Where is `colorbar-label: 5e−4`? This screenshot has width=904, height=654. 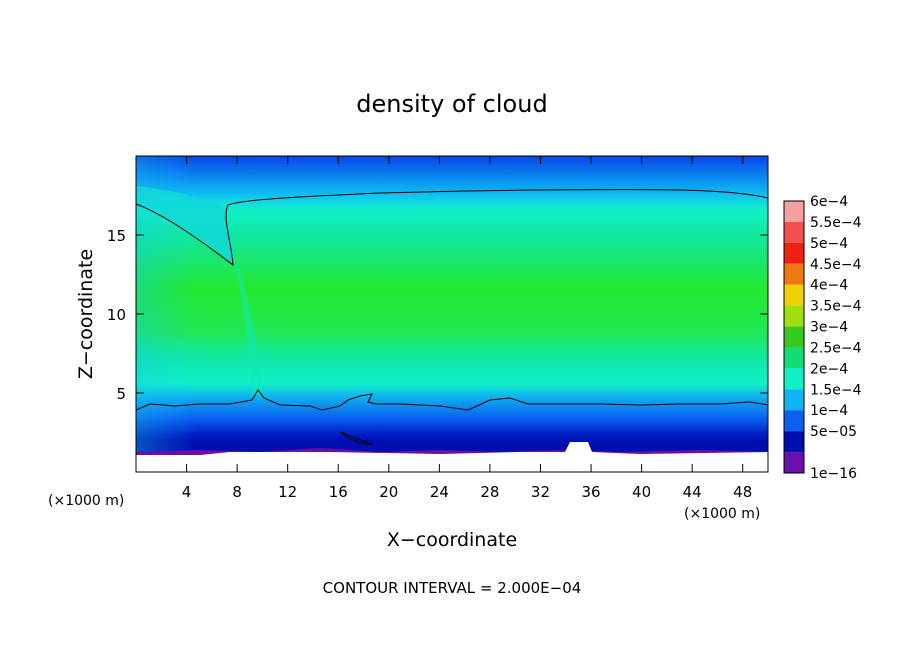
colorbar-label: 5e−4 is located at coordinates (829, 244).